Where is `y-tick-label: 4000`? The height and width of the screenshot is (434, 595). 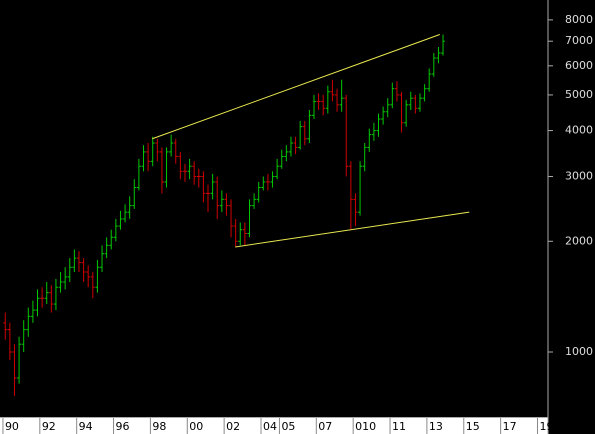
y-tick-label: 4000 is located at coordinates (579, 130).